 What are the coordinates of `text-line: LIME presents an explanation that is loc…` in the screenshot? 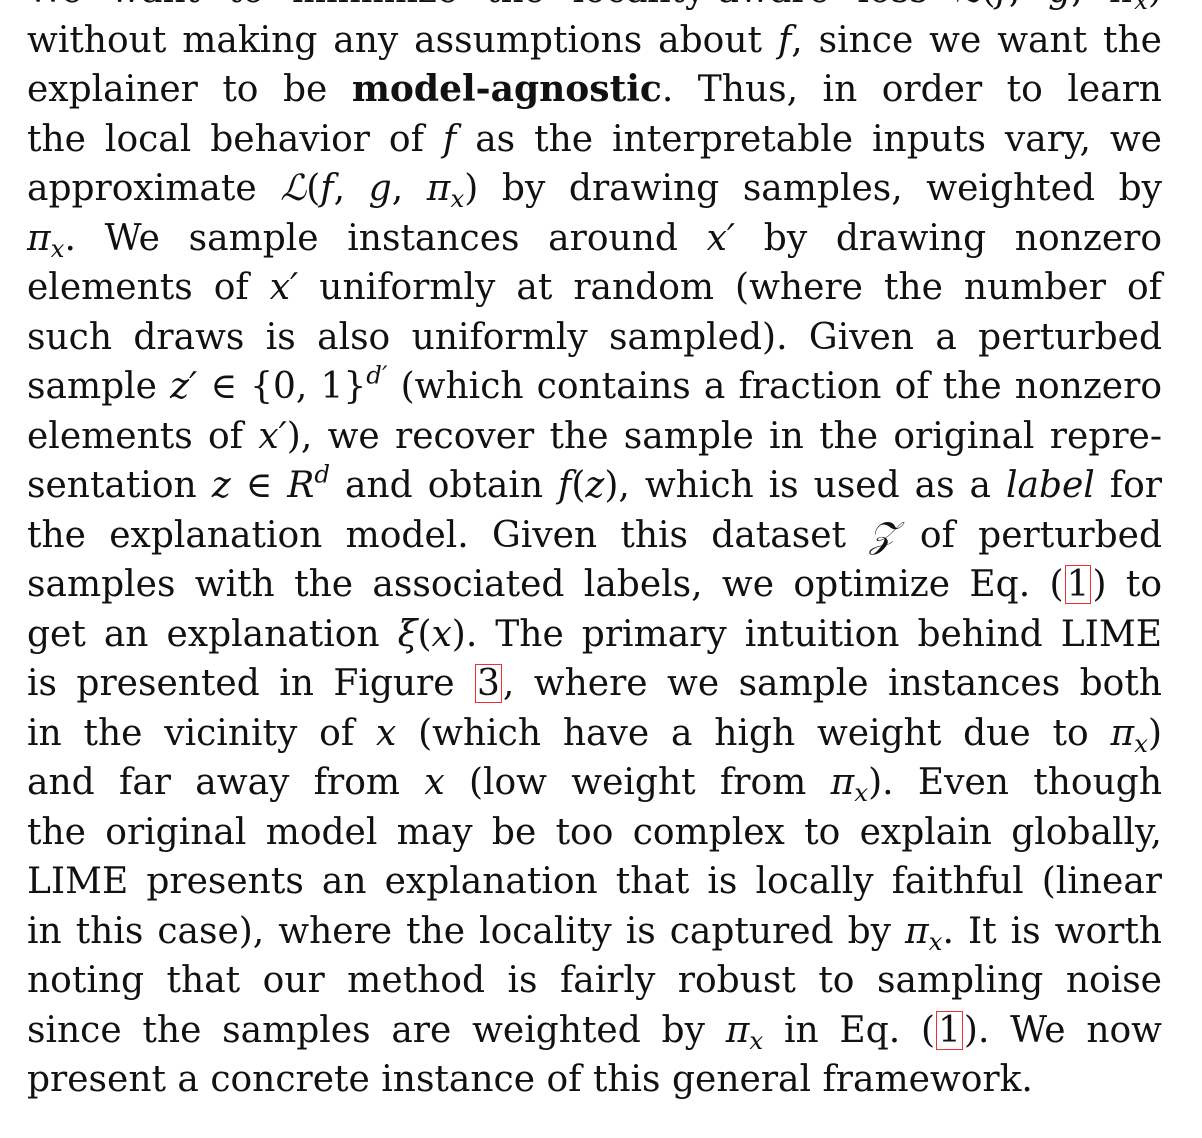 It's located at (594, 882).